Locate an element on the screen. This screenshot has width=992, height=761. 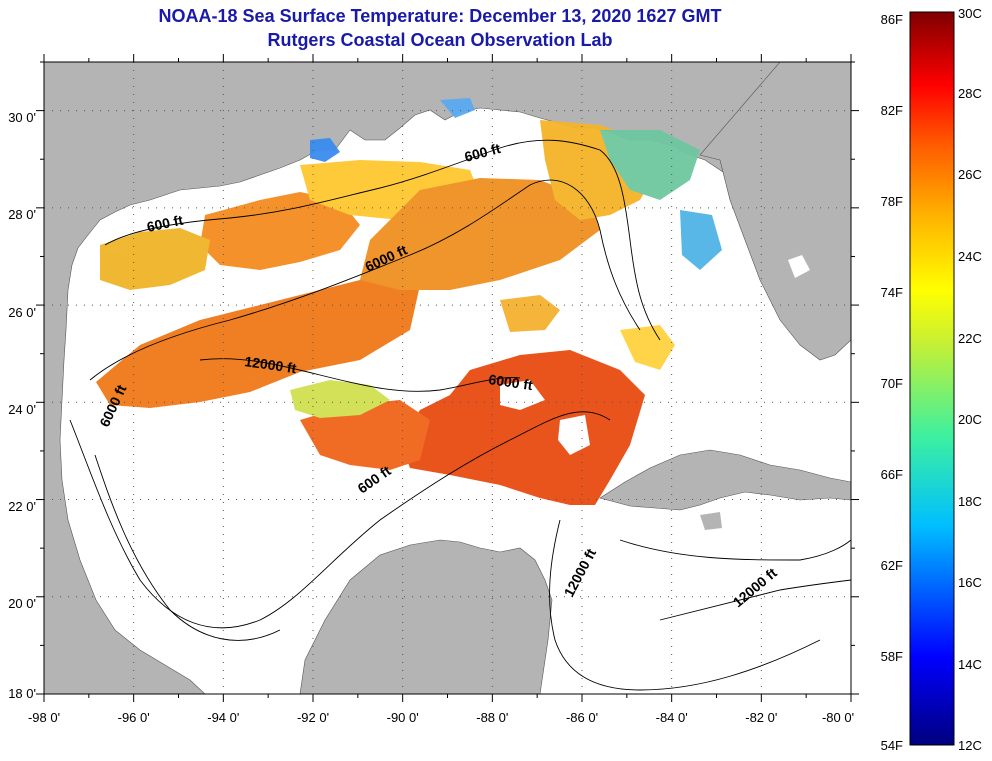
colorbar-c-label: 20C is located at coordinates (970, 419).